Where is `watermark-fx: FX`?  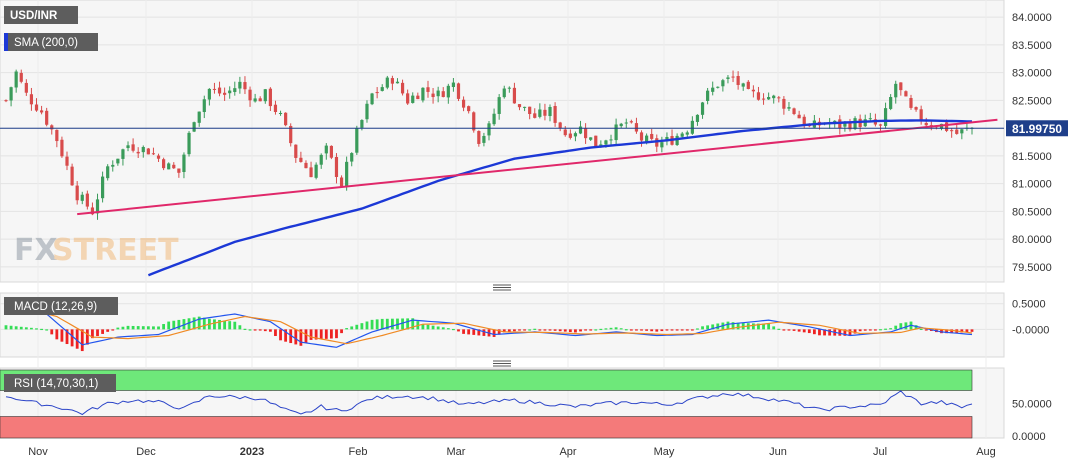 watermark-fx: FX is located at coordinates (36, 250).